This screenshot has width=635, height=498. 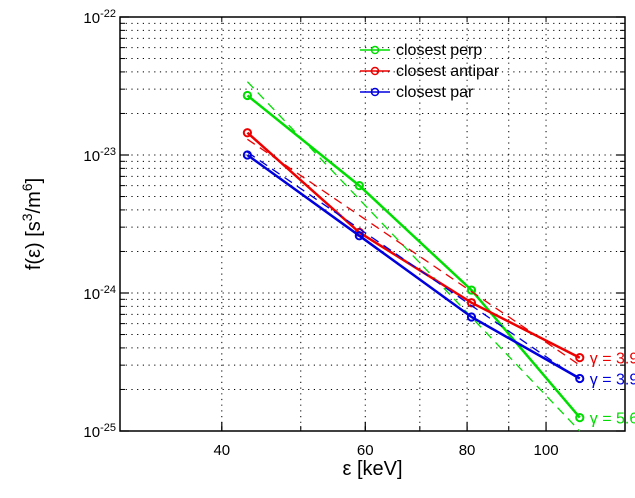 What do you see at coordinates (612, 419) in the screenshot?
I see `gamma-annotation: γ = 5.6` at bounding box center [612, 419].